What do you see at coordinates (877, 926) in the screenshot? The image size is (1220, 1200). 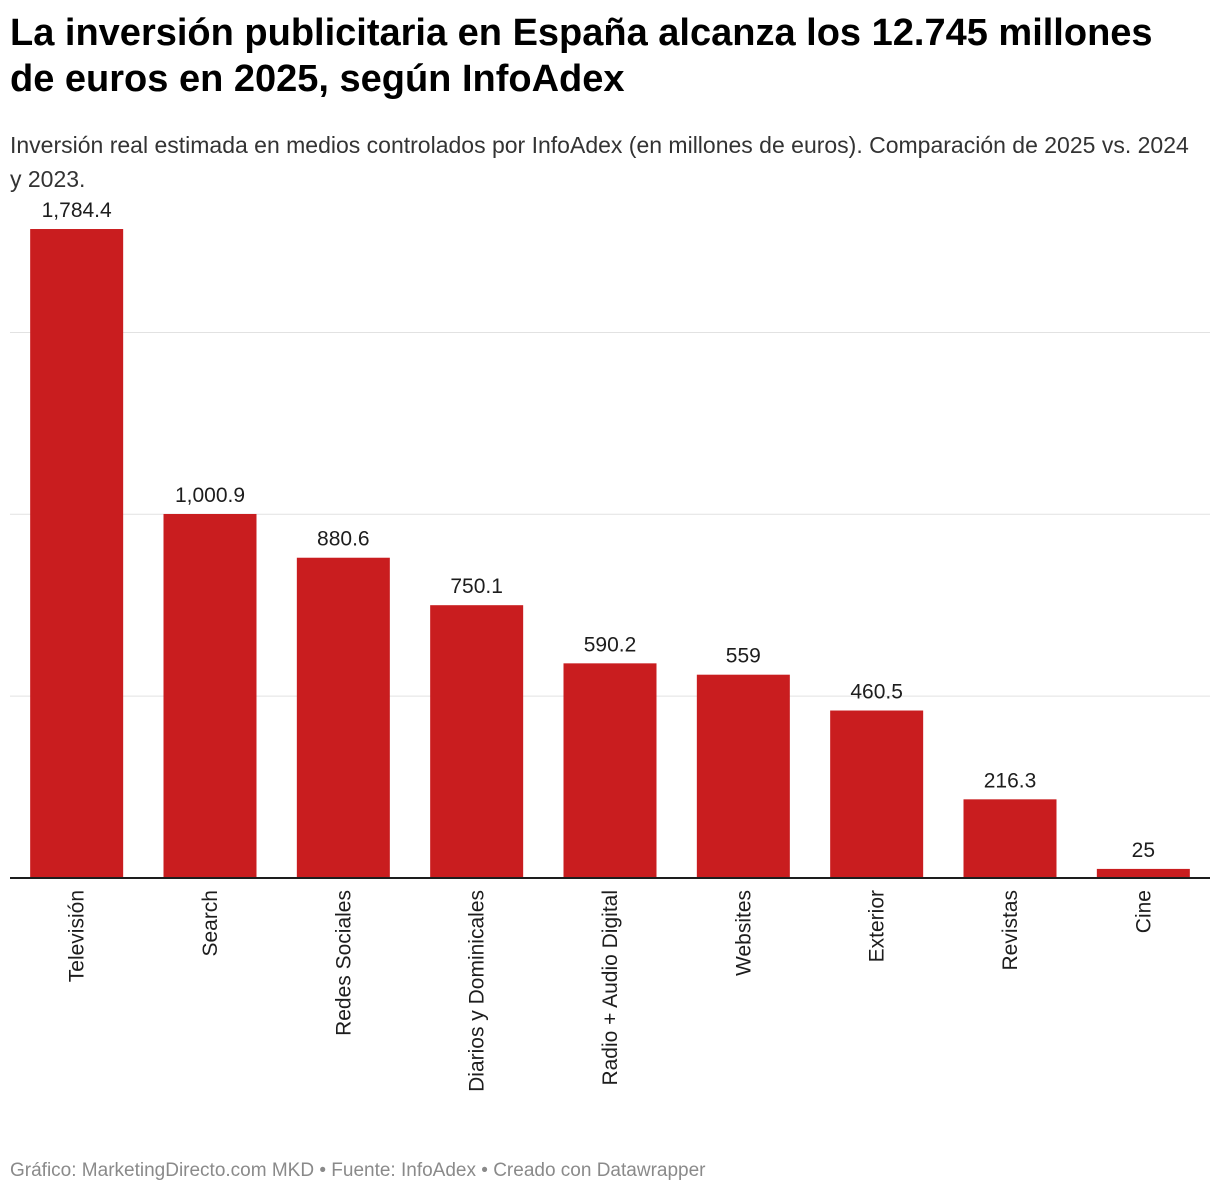 I see `category-label: Exterior` at bounding box center [877, 926].